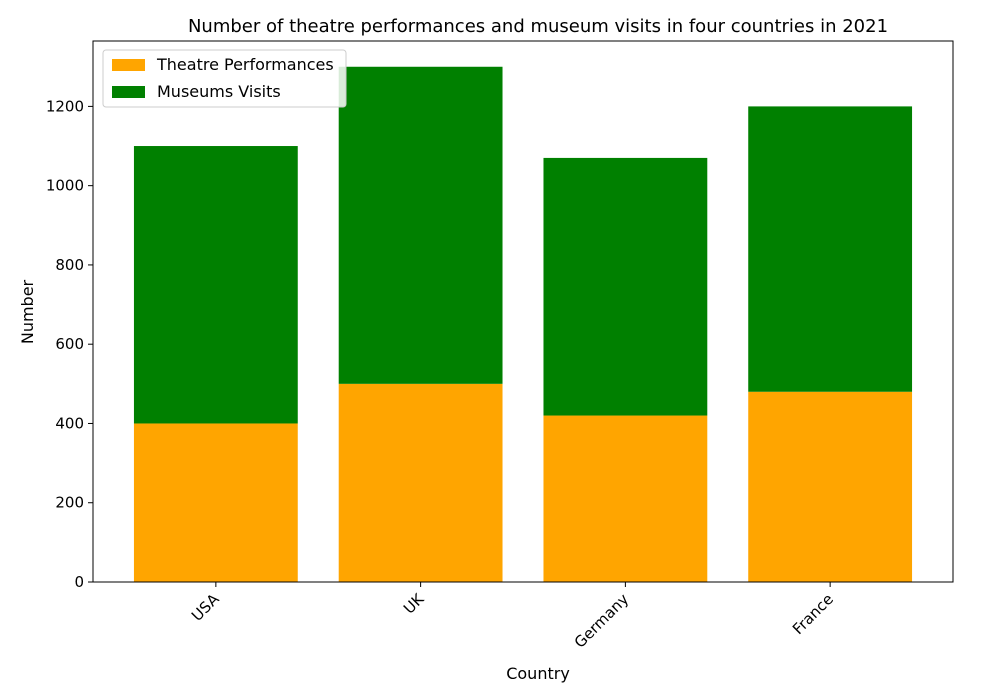 The width and height of the screenshot is (1000, 700). What do you see at coordinates (69, 265) in the screenshot?
I see `y-tick-label: 800` at bounding box center [69, 265].